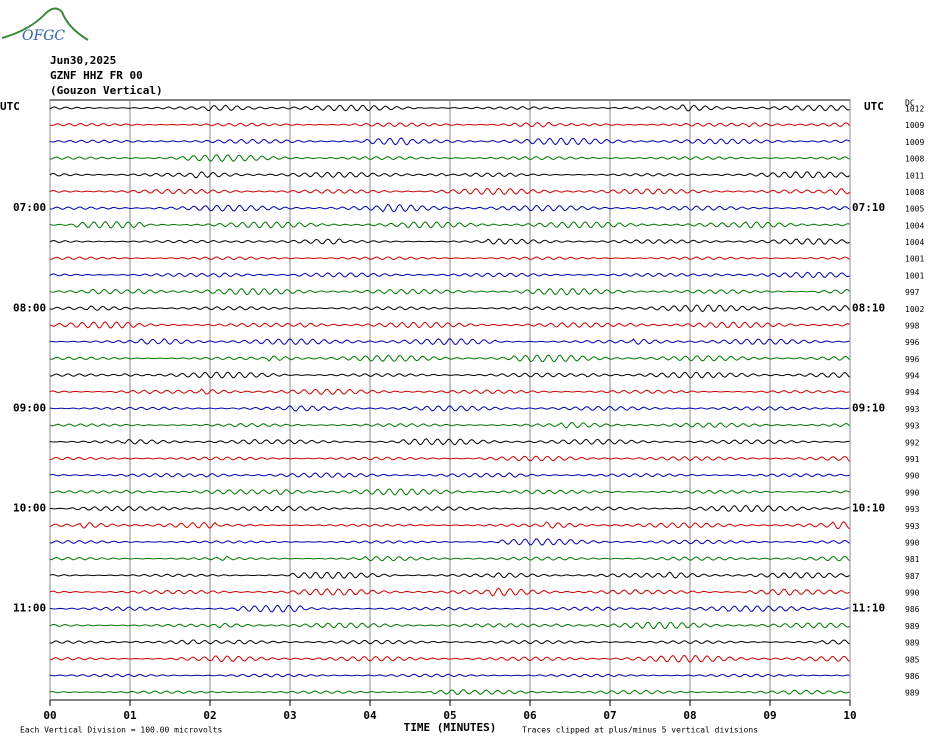 This screenshot has height=748, width=930. Describe the element at coordinates (130, 715) in the screenshot. I see `x-tick-label: 01` at that location.